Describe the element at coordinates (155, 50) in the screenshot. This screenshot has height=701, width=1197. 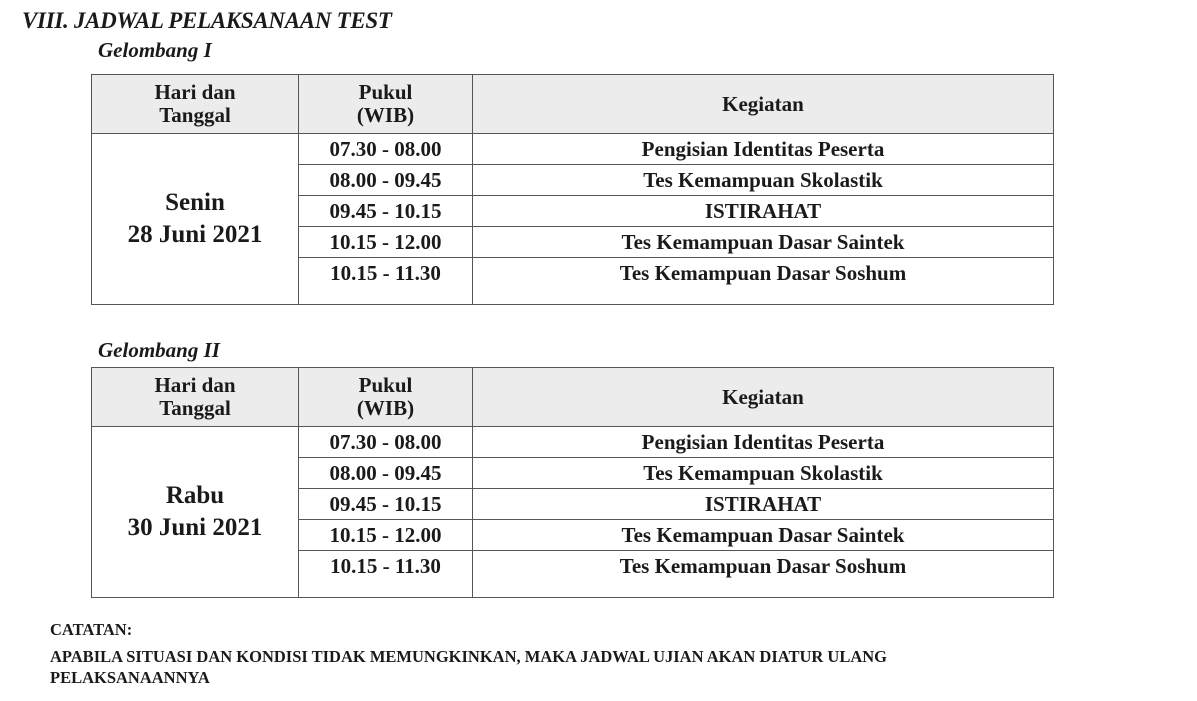
I see `wave-label: Gelombang I` at that location.